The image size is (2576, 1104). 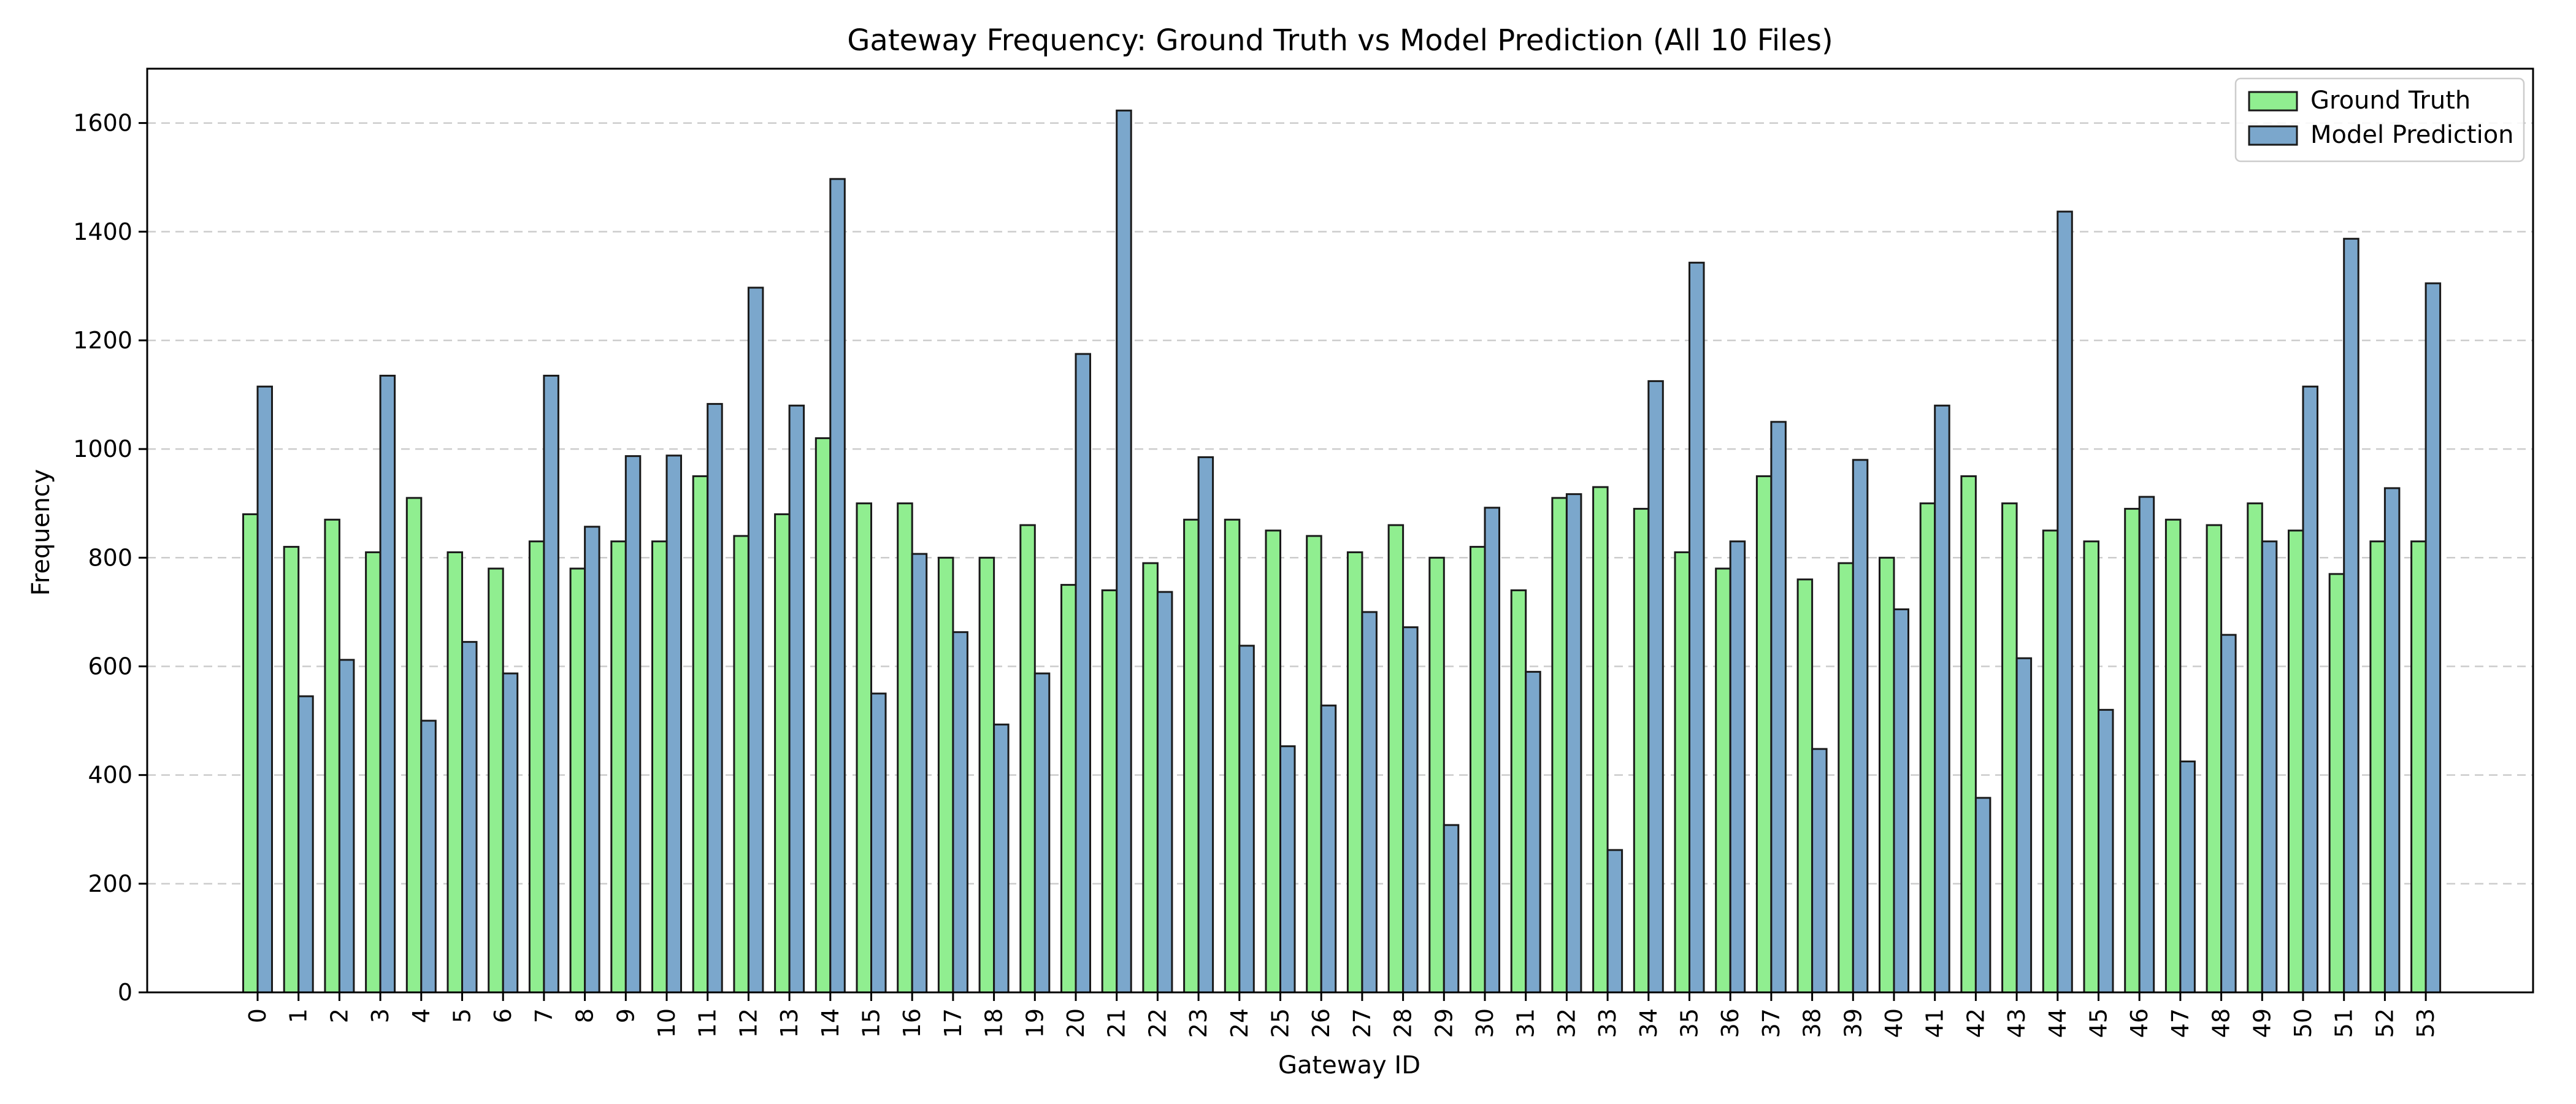 What do you see at coordinates (2098, 1023) in the screenshot?
I see `x-tick-label: 45` at bounding box center [2098, 1023].